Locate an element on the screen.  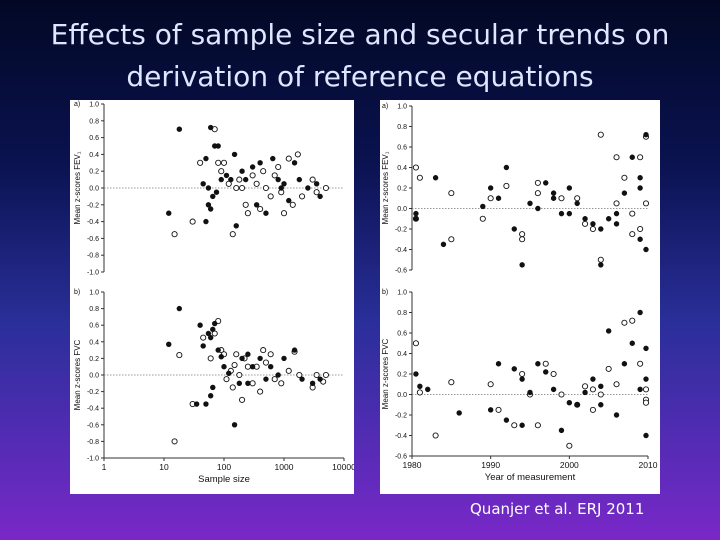
y-tick-label: -1.0 is located at coordinates (93, 273).